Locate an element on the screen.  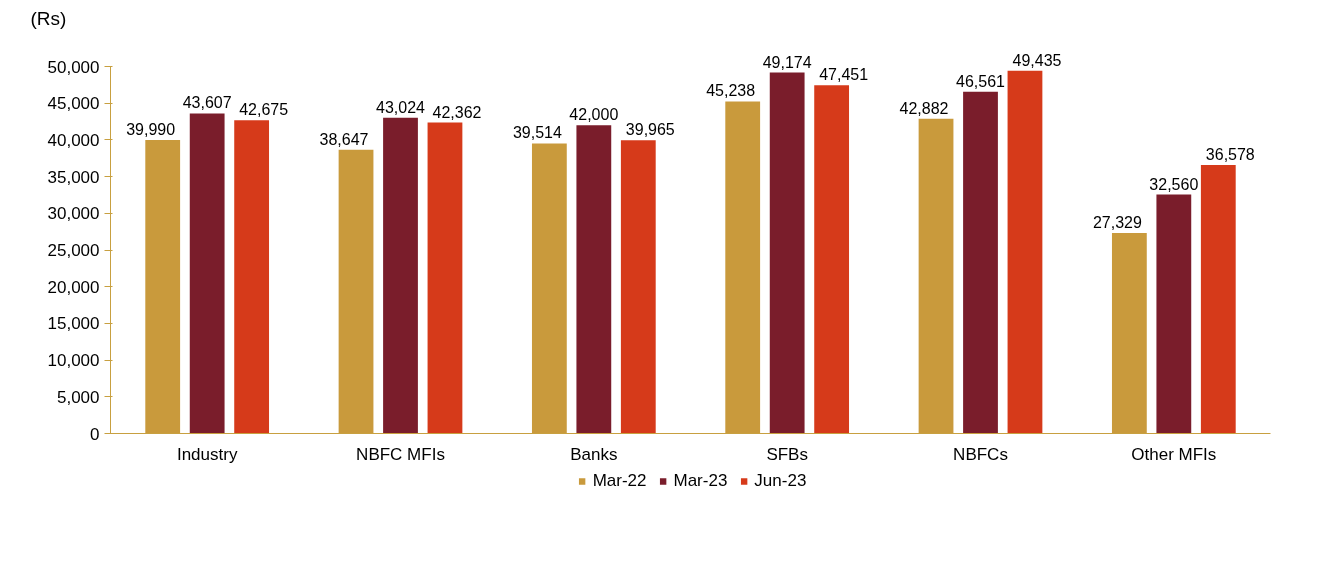
x-tick-label: Other MFIs is located at coordinates (1174, 454).